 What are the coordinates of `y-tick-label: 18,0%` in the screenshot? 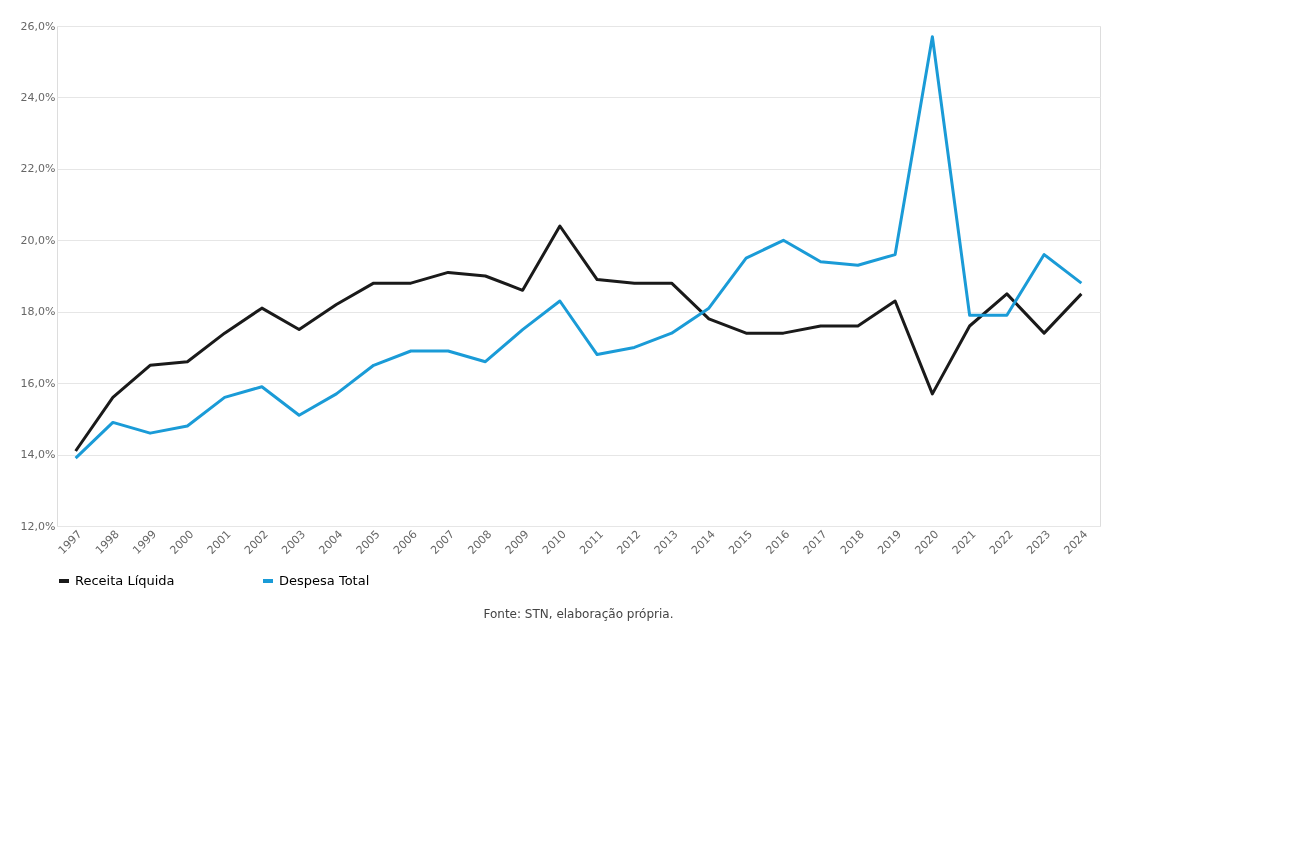 It's located at (38, 312).